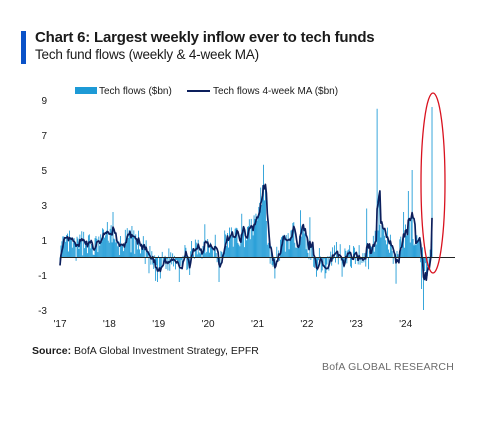  What do you see at coordinates (42, 276) in the screenshot?
I see `y-tick-label: -1` at bounding box center [42, 276].